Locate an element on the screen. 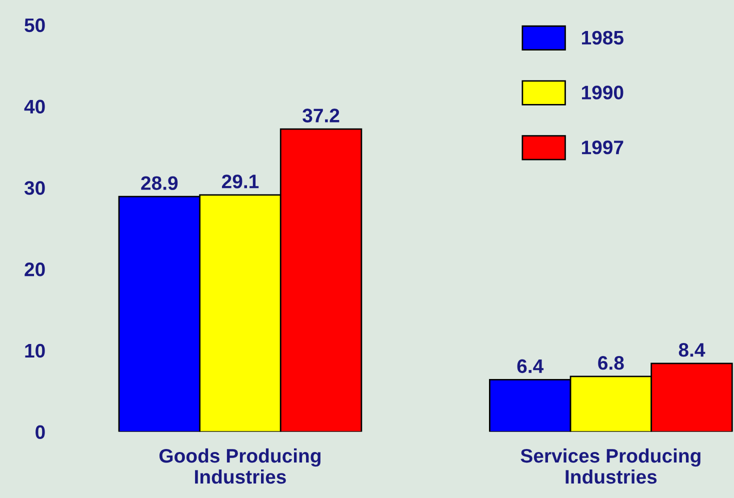 The height and width of the screenshot is (498, 734). y-tick-label: 20 is located at coordinates (34, 269).